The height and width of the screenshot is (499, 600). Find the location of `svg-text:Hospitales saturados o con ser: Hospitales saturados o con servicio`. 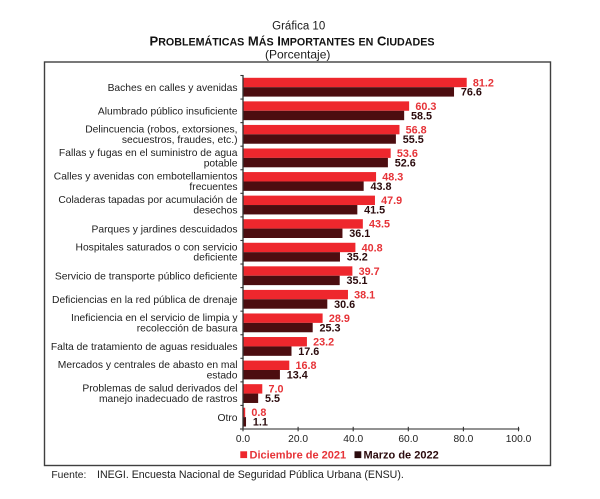

svg-text:Hospitales saturados o con ser: Hospitales saturados o con servicio is located at coordinates (157, 247).